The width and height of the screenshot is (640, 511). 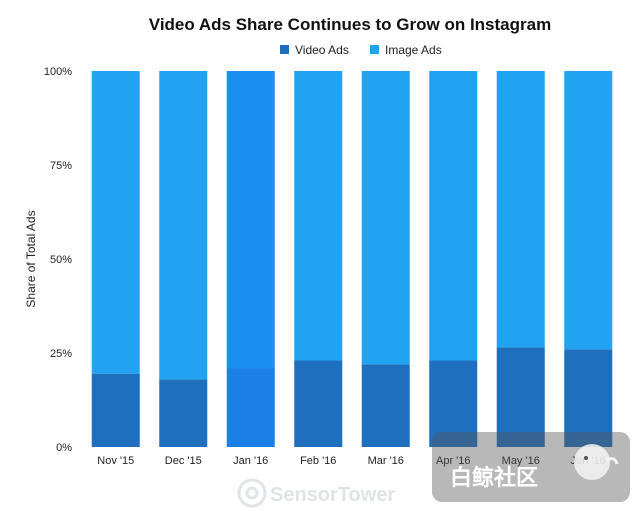 What do you see at coordinates (494, 477) in the screenshot?
I see `community-badge-text: 白鲸社区` at bounding box center [494, 477].